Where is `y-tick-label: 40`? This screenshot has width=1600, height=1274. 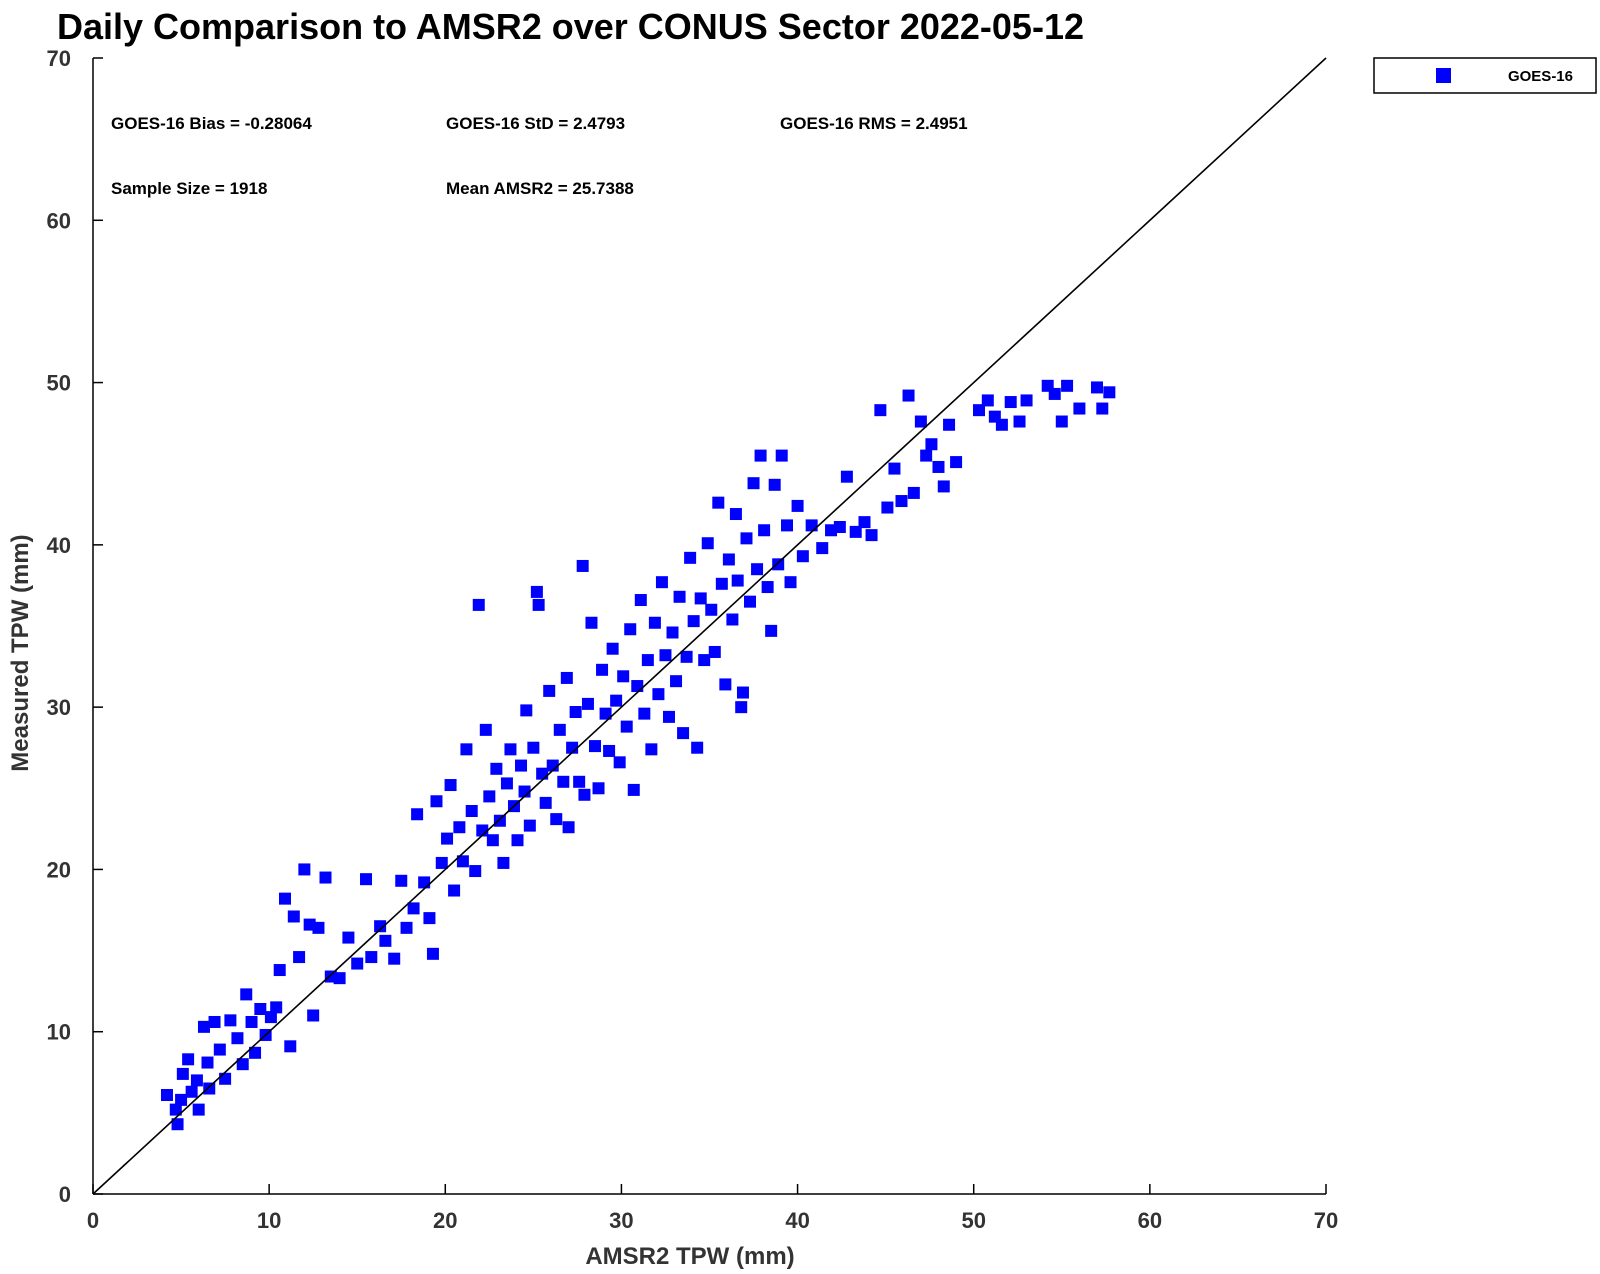 y-tick-label: 40 is located at coordinates (59, 545).